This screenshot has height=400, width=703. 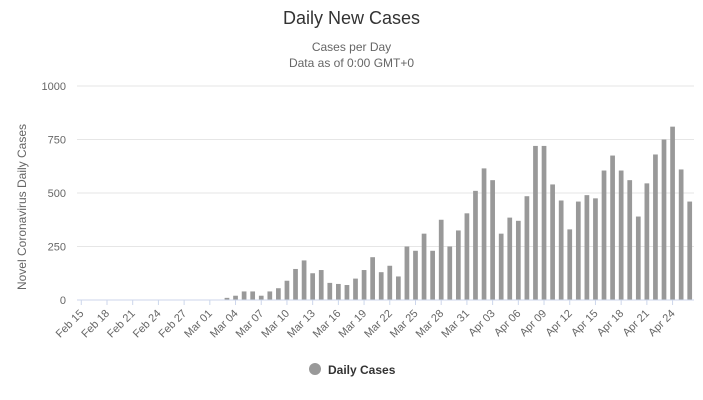 What do you see at coordinates (533, 323) in the screenshot?
I see `x-tick-label: Apr 09` at bounding box center [533, 323].